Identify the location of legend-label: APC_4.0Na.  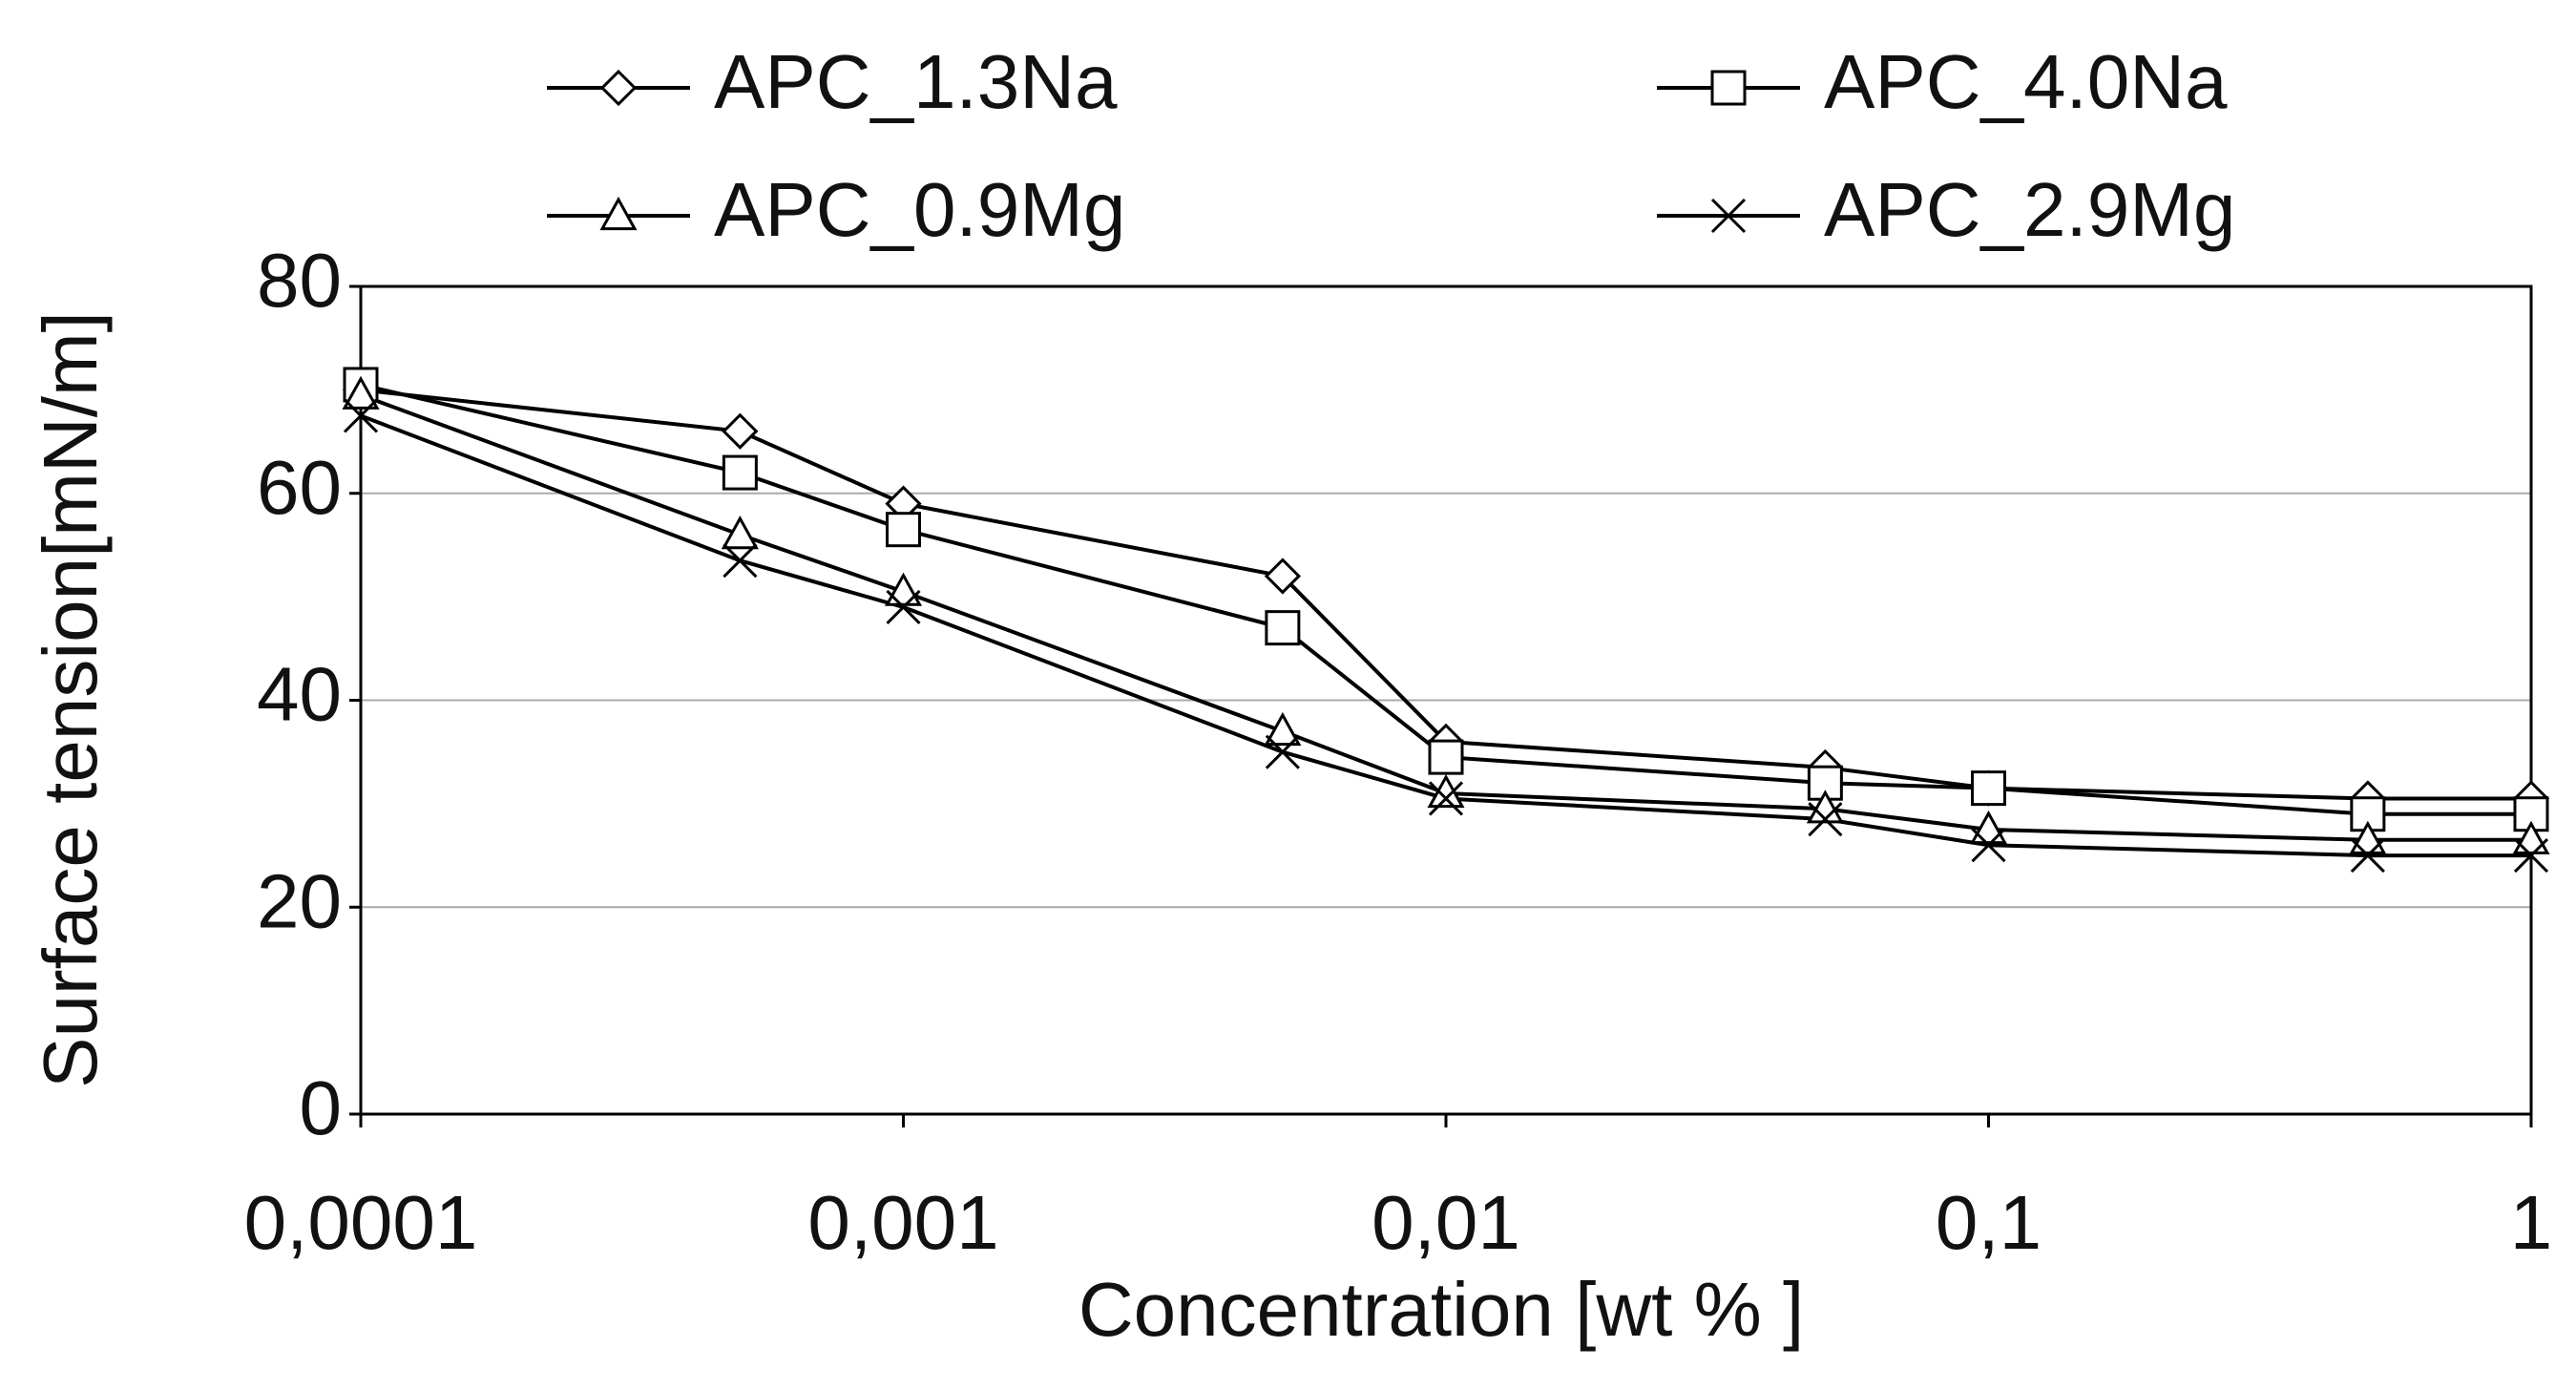
(2026, 82).